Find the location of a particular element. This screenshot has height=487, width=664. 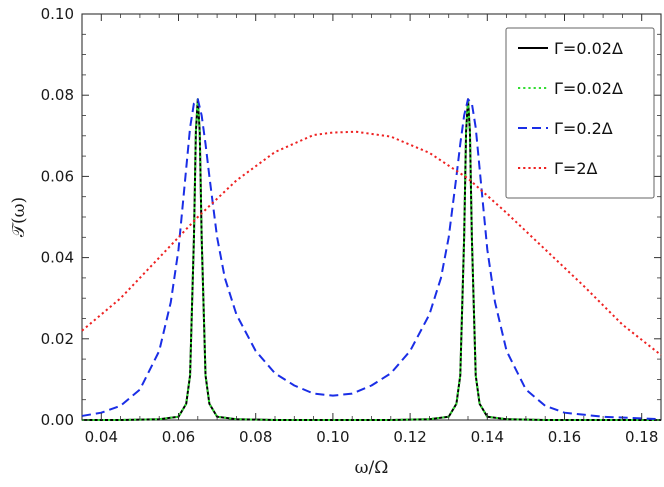

x-tick-label: 0.12 is located at coordinates (409, 437).